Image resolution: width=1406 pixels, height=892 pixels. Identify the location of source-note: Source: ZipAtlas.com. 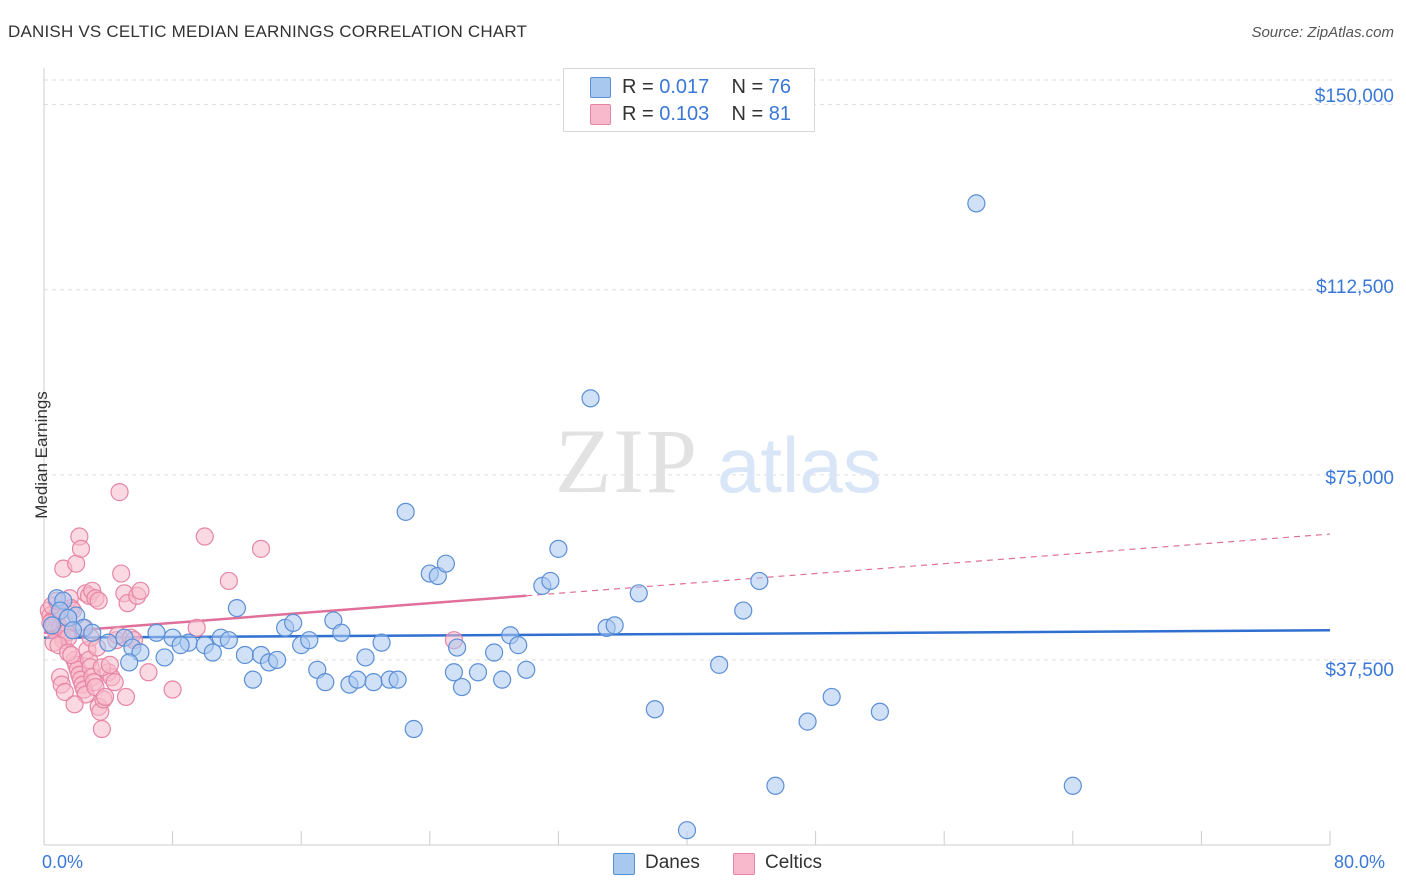
(1322, 32).